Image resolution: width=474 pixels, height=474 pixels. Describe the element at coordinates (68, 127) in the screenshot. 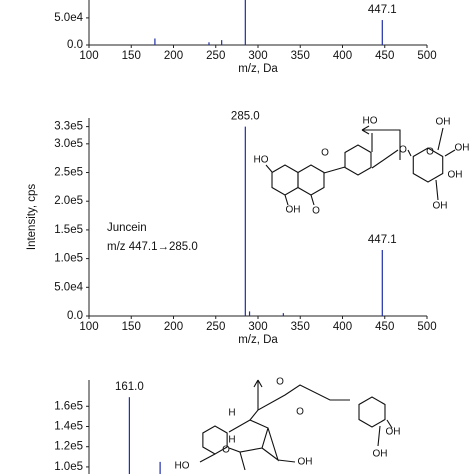

I see `y-tick-label: 3.3e5` at that location.